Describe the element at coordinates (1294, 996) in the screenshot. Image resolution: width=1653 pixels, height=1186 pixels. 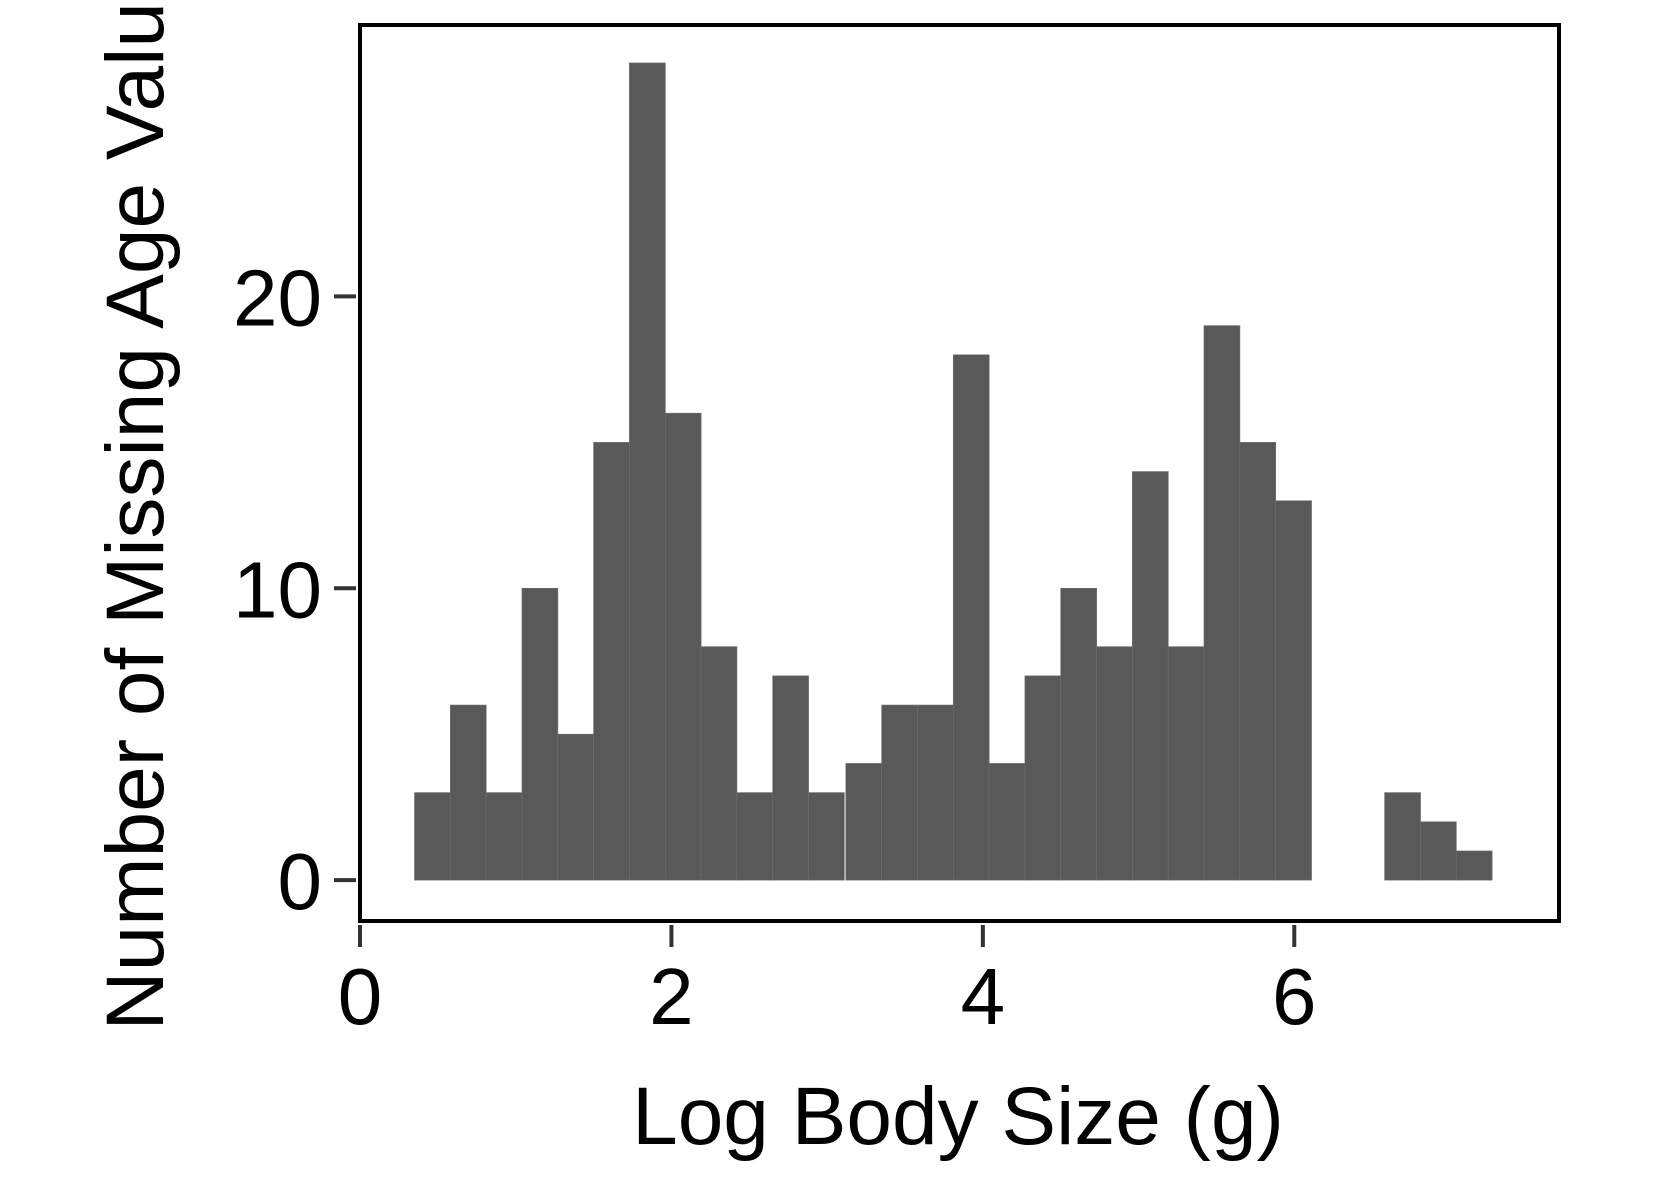
I see `x-tick-label: 6` at that location.